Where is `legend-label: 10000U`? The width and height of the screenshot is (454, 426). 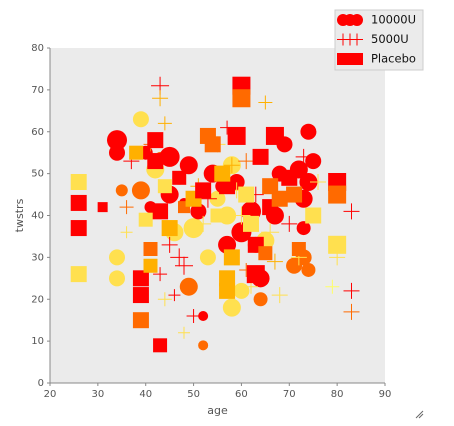
legend-label: 10000U is located at coordinates (393, 20).